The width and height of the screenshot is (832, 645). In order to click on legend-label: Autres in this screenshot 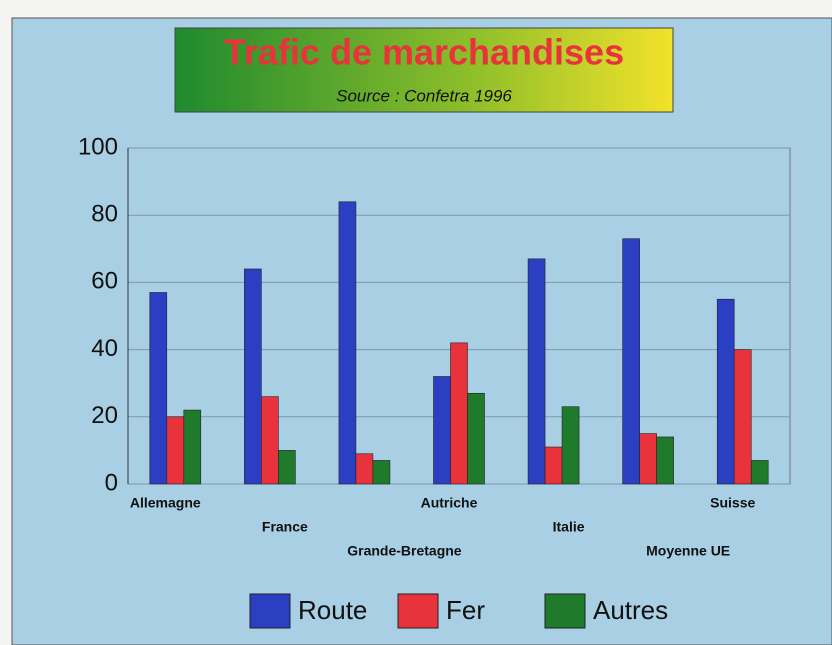, I will do `click(630, 610)`.